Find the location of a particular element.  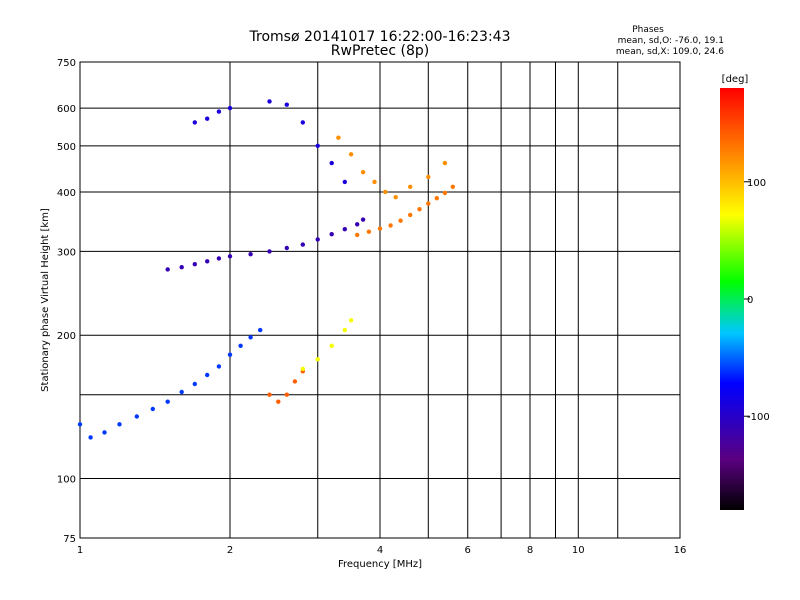

chart-subtitle: RwPretec (8p) is located at coordinates (380, 51).